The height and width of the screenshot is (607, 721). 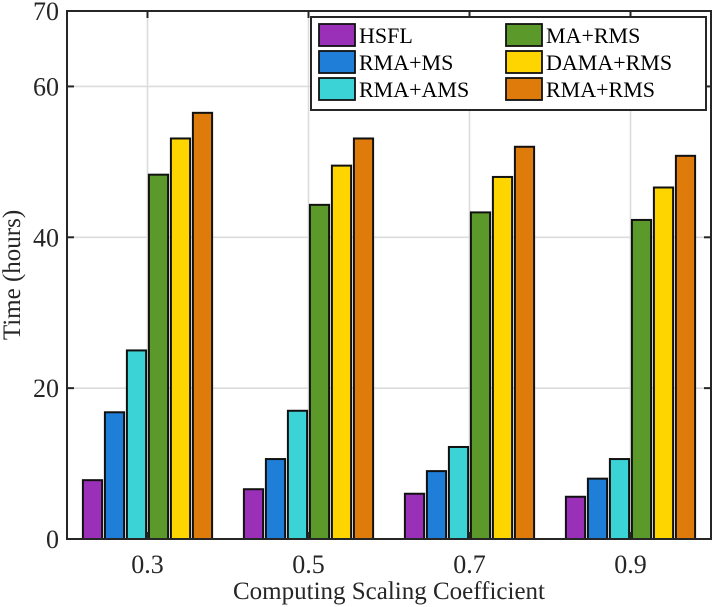 What do you see at coordinates (308, 564) in the screenshot?
I see `x-tick-label: 0.5` at bounding box center [308, 564].